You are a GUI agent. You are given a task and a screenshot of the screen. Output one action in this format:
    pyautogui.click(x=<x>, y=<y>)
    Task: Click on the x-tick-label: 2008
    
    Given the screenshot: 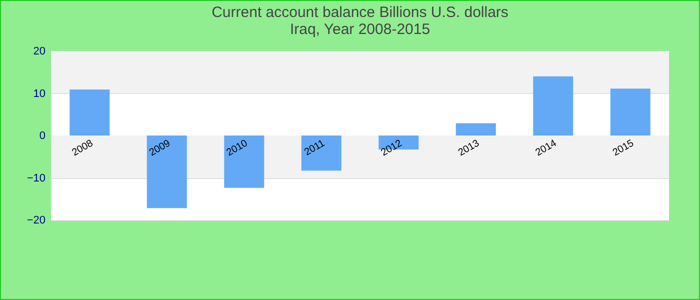 What is the action you would take?
    pyautogui.click(x=83, y=148)
    